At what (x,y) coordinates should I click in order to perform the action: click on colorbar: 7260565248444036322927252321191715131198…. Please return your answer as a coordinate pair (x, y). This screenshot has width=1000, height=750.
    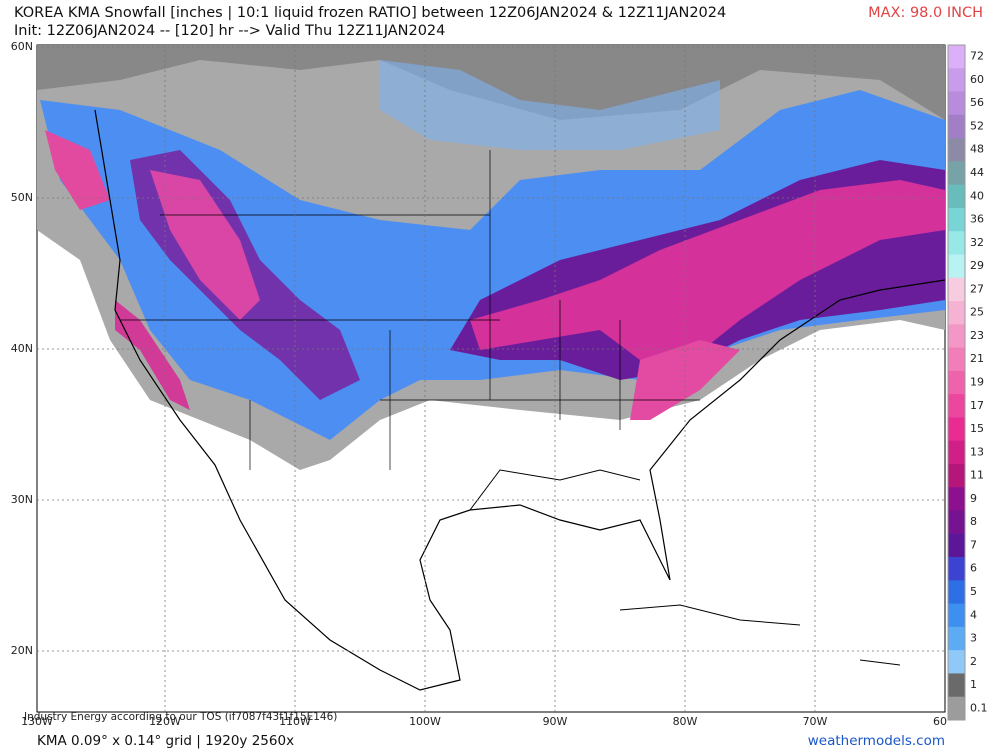
    Looking at the image, I should click on (967, 382).